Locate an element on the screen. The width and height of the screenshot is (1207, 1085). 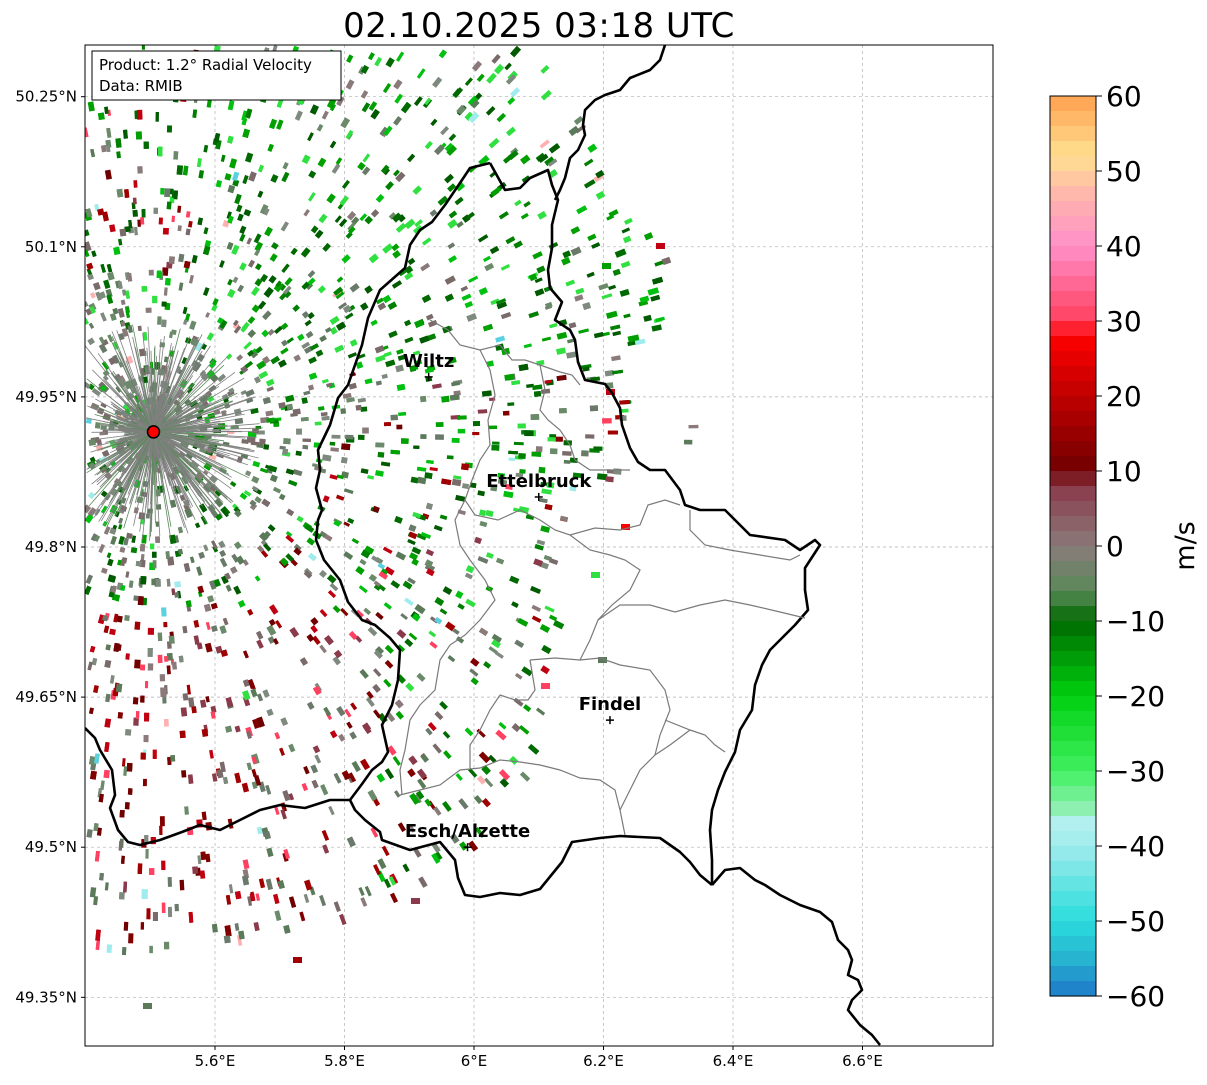
radar-site-marker is located at coordinates (153, 432).